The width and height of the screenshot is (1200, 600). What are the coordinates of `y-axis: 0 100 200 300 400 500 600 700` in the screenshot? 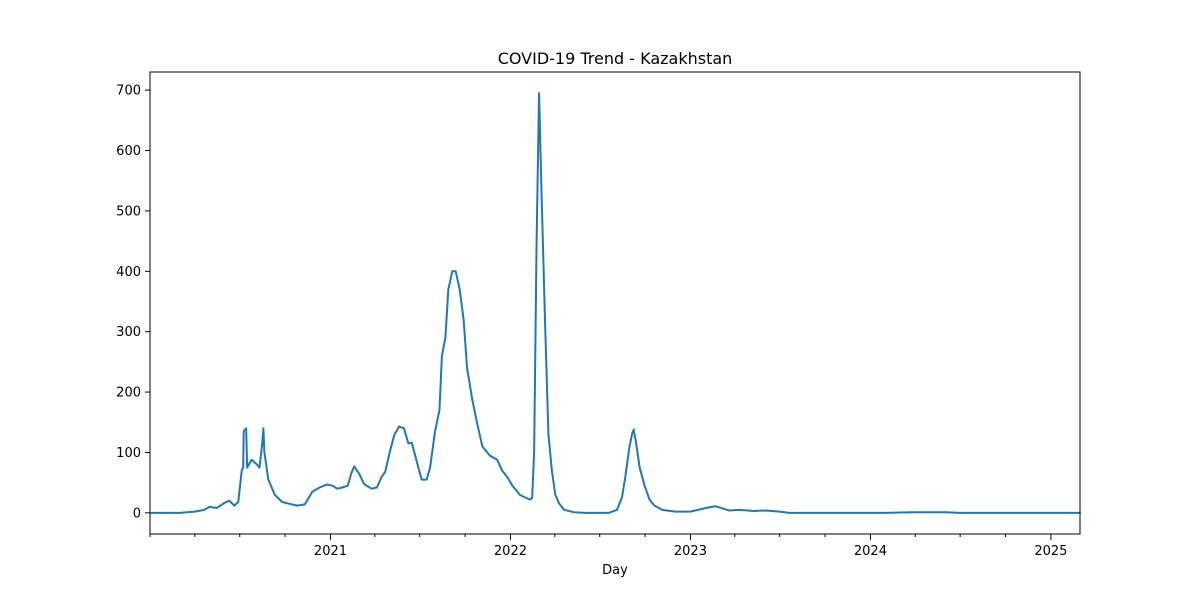 It's located at (133, 302).